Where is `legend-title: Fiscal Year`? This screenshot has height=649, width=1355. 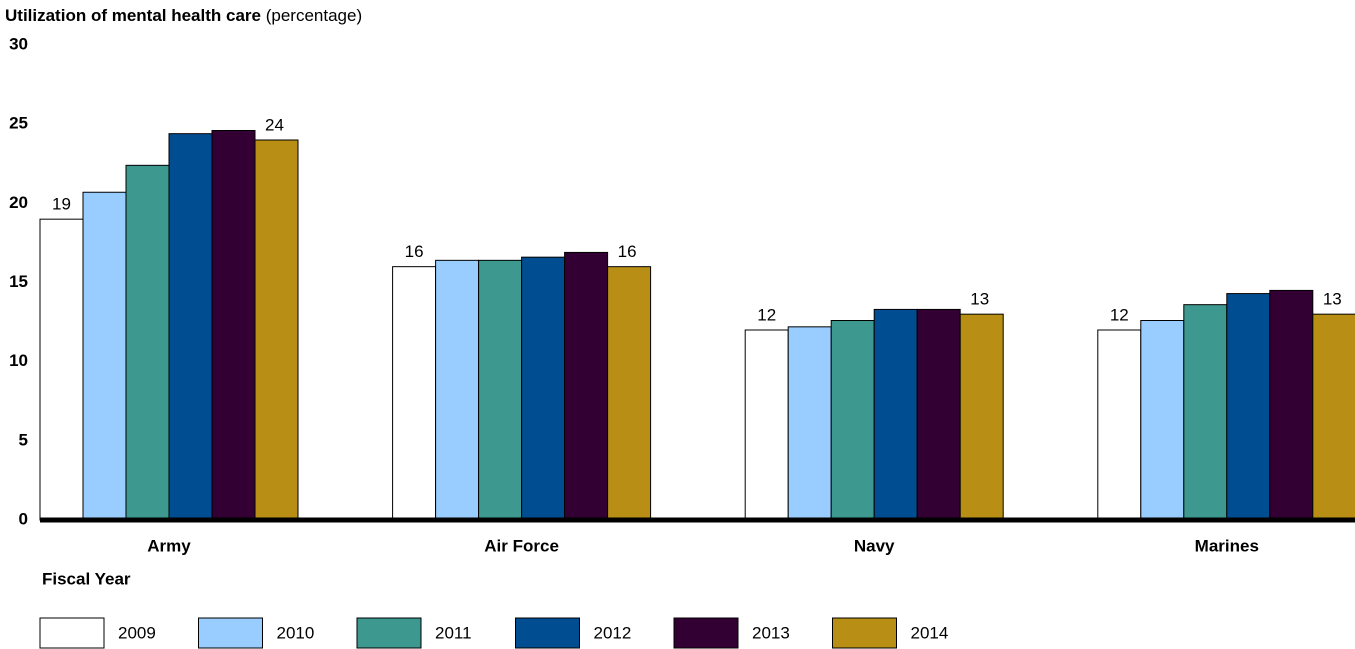
legend-title: Fiscal Year is located at coordinates (86, 578).